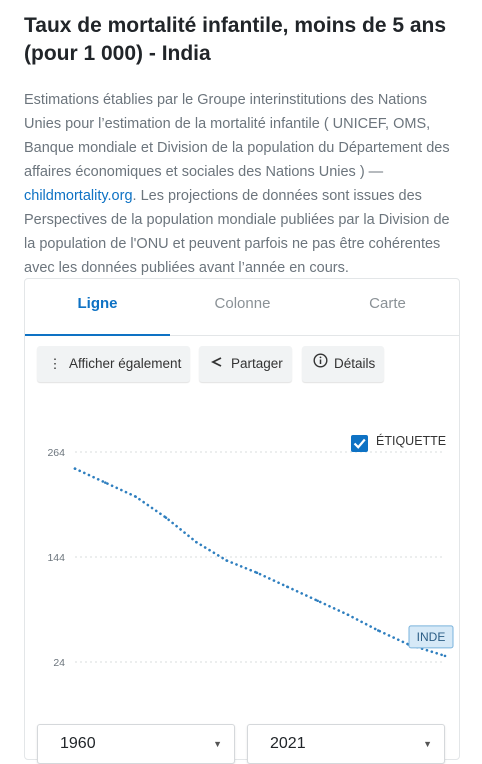  I want to click on show-also-button: ⋮ Afficher également, so click(113, 364).